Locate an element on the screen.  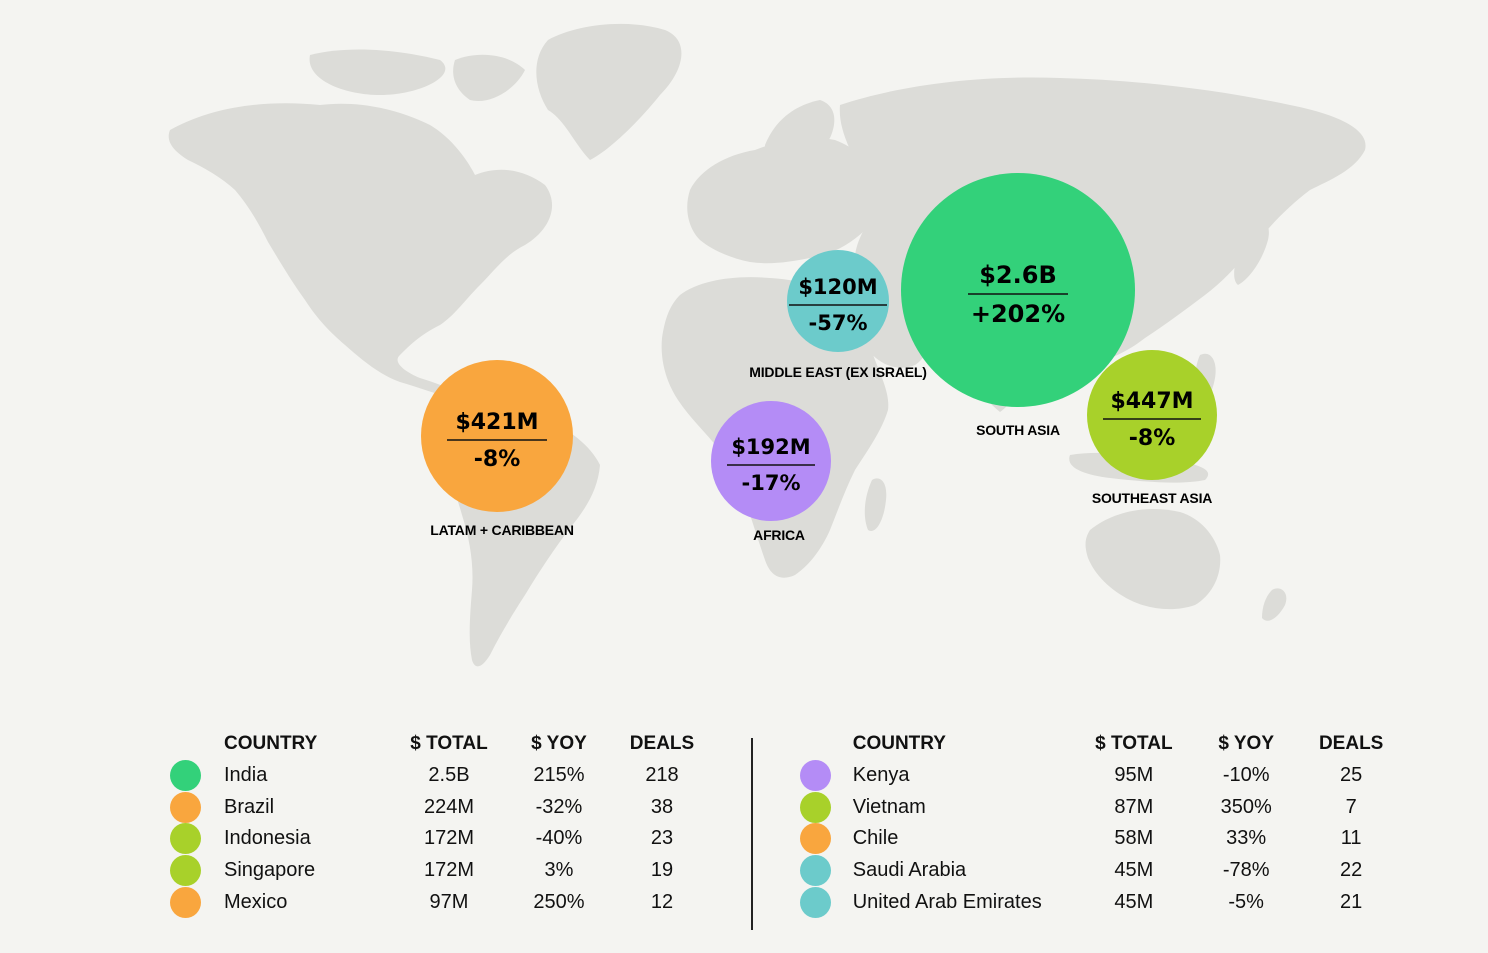
region-label: MIDDLE EAST (EX ISRAEL) is located at coordinates (837, 372).